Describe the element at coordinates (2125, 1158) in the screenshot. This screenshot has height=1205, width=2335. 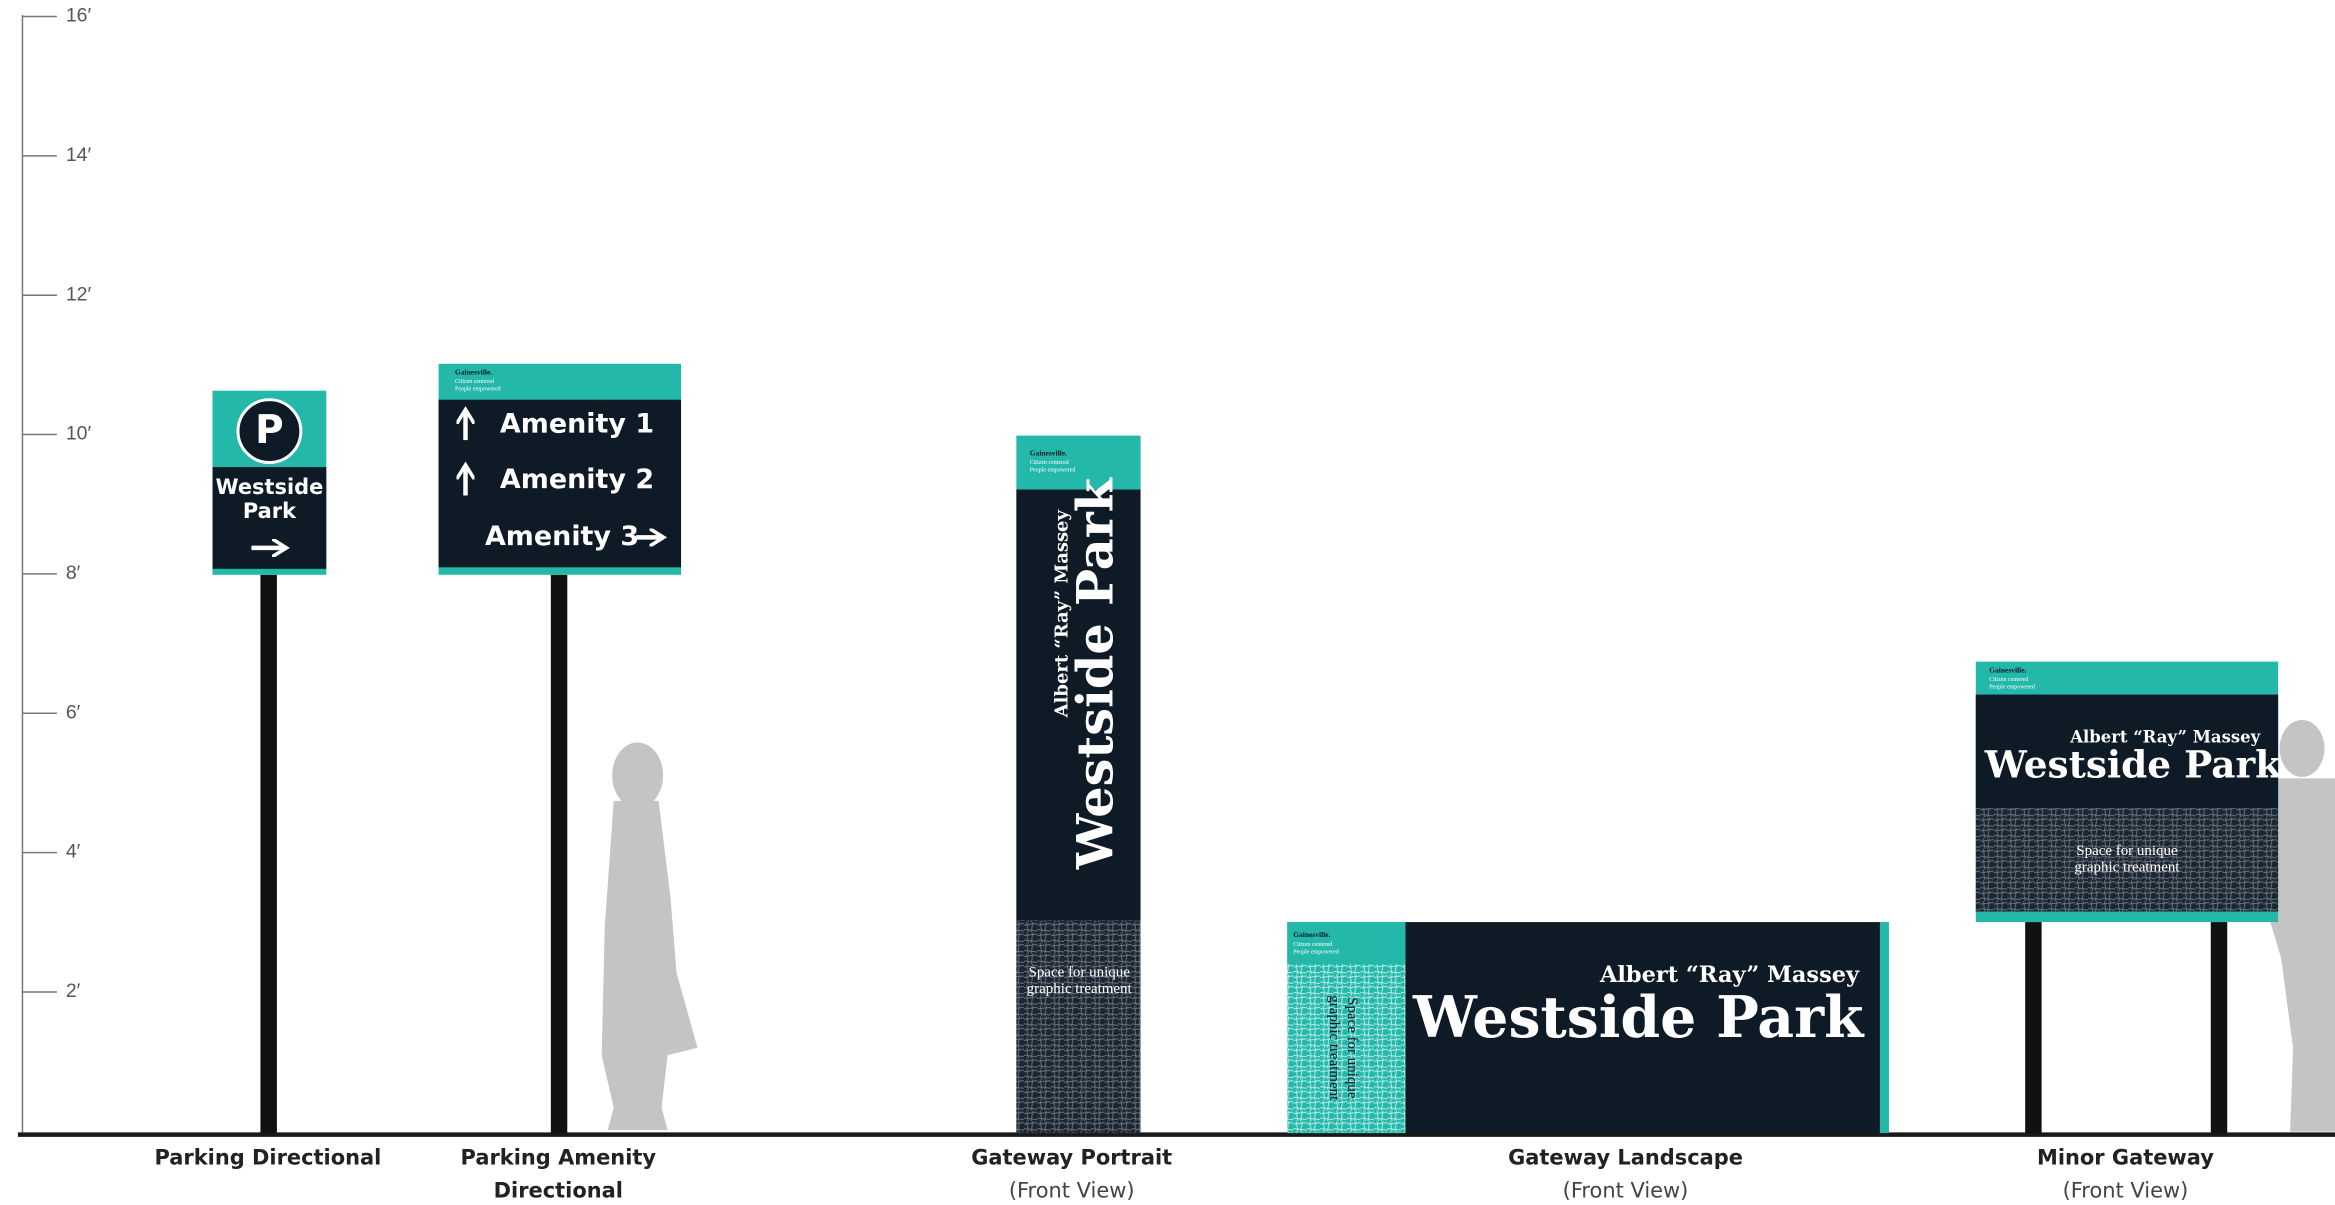
I see `caption: Minor Gateway` at that location.